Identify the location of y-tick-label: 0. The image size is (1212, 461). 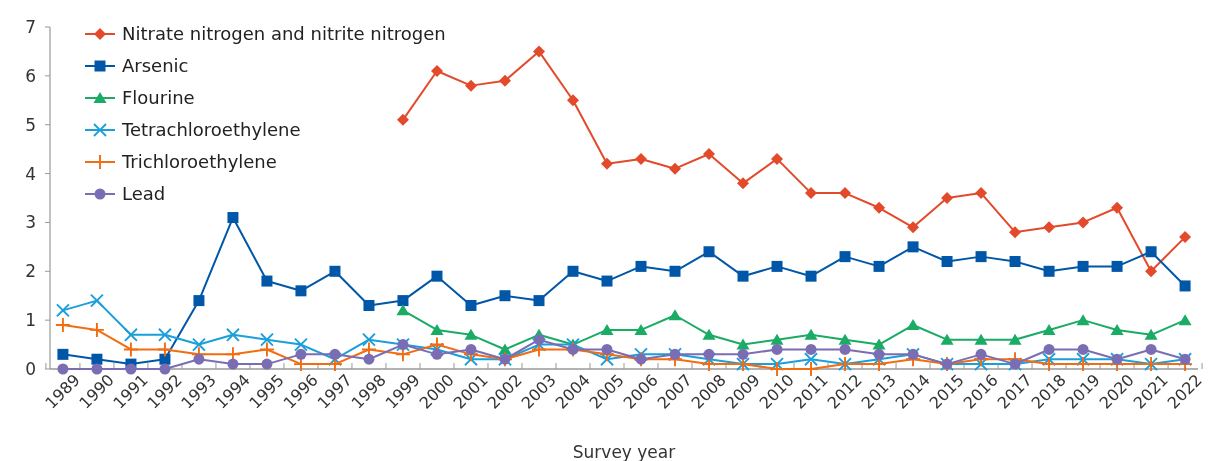
(30, 368).